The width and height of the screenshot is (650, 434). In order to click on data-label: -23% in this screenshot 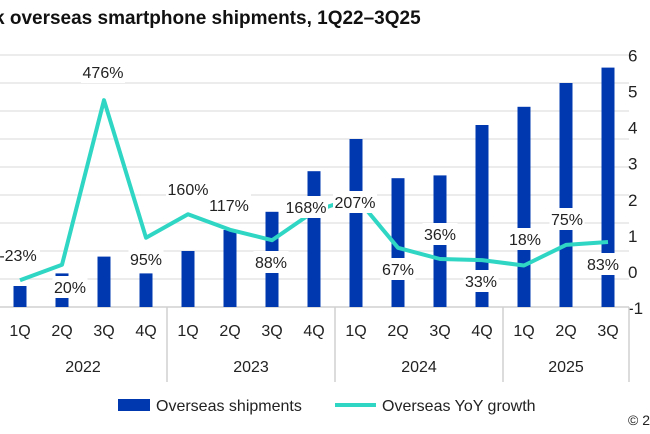, I will do `click(18, 256)`.